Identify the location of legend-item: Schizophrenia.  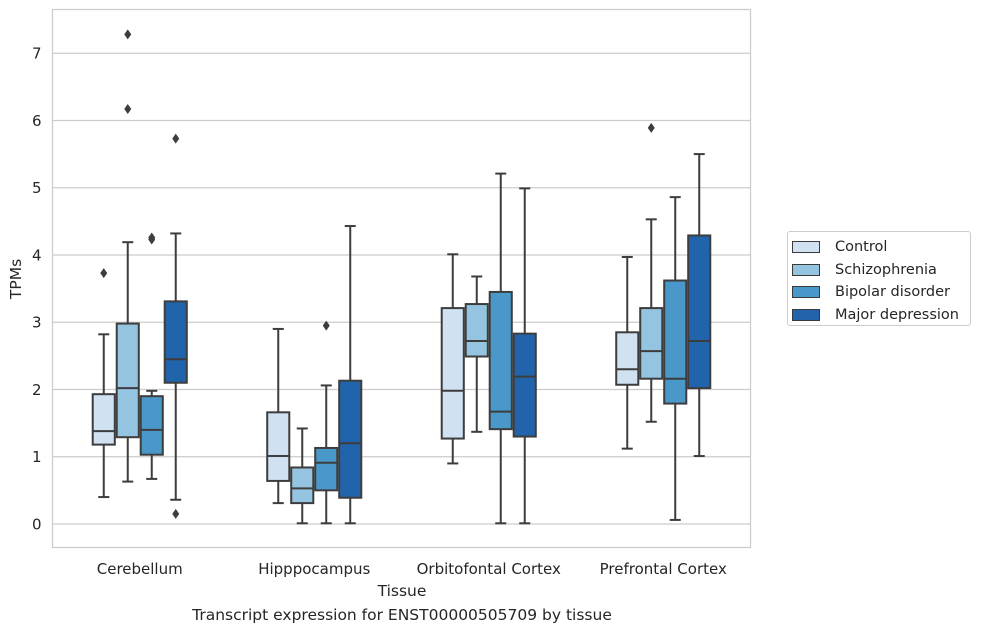
(881, 270).